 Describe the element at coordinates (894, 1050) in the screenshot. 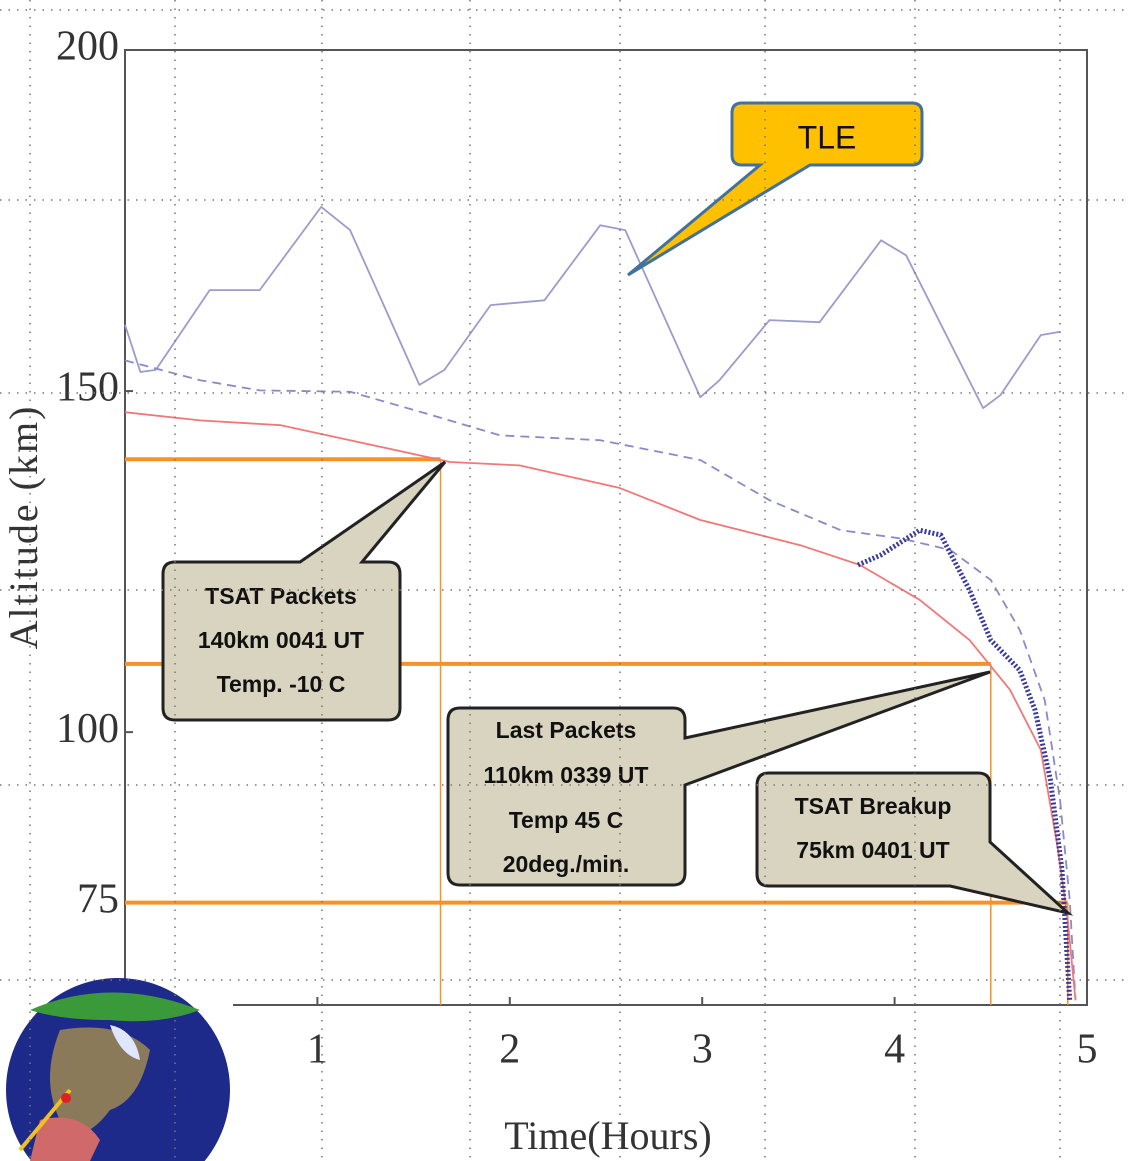

I see `x-tick-label: 4` at that location.